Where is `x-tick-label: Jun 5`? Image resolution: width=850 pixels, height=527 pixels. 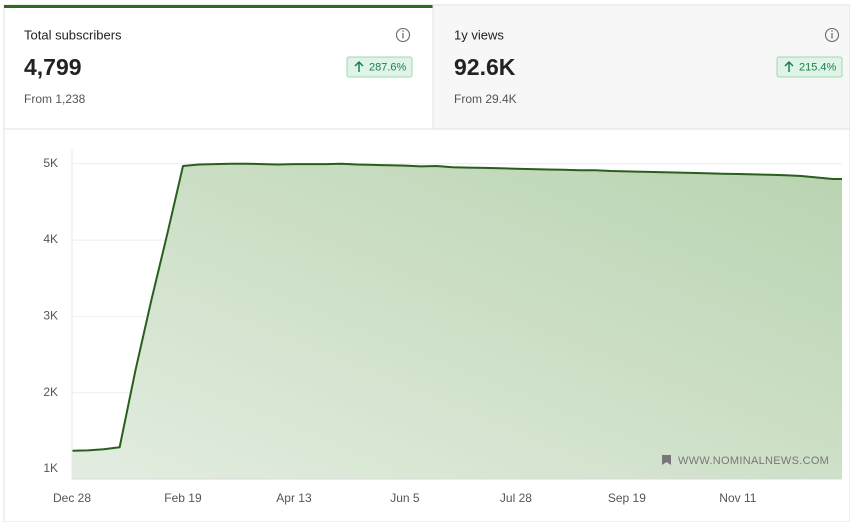
x-tick-label: Jun 5 is located at coordinates (405, 498).